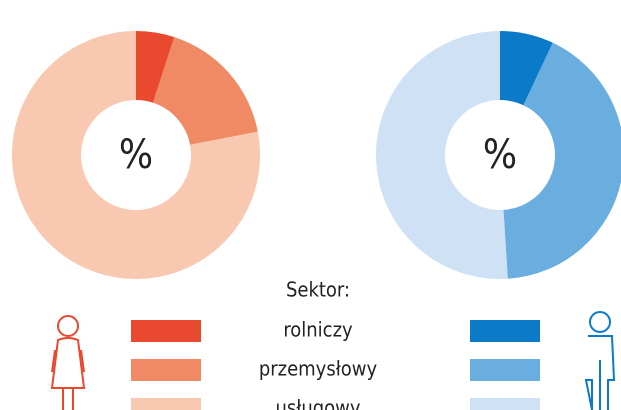 This screenshot has height=410, width=621. I want to click on legend-label: przemysłowy, so click(318, 369).